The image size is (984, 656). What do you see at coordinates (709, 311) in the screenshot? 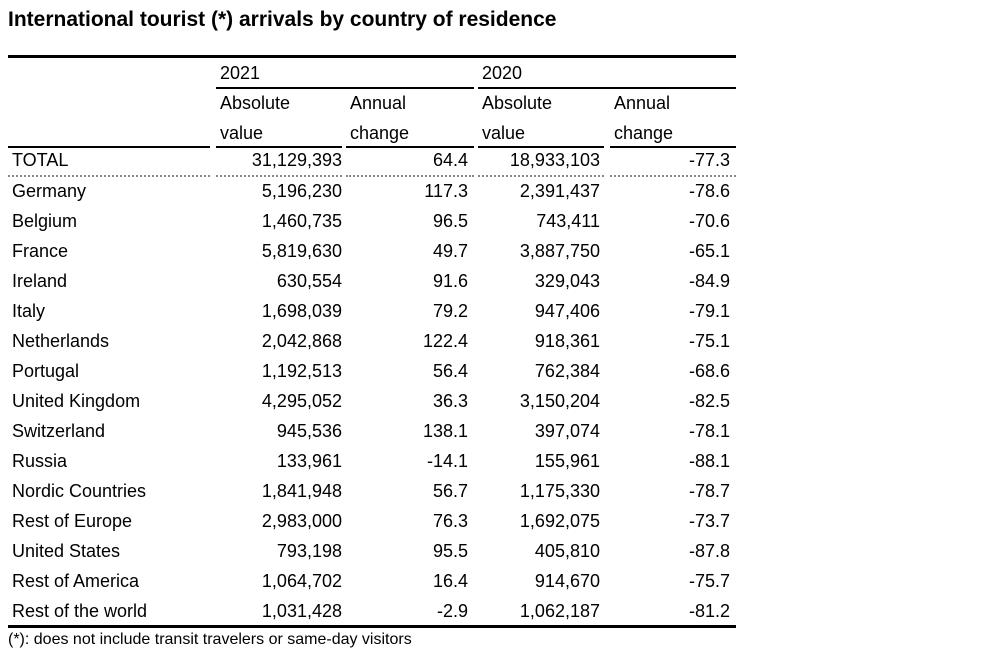
I see `chg-2020: -79.1` at bounding box center [709, 311].